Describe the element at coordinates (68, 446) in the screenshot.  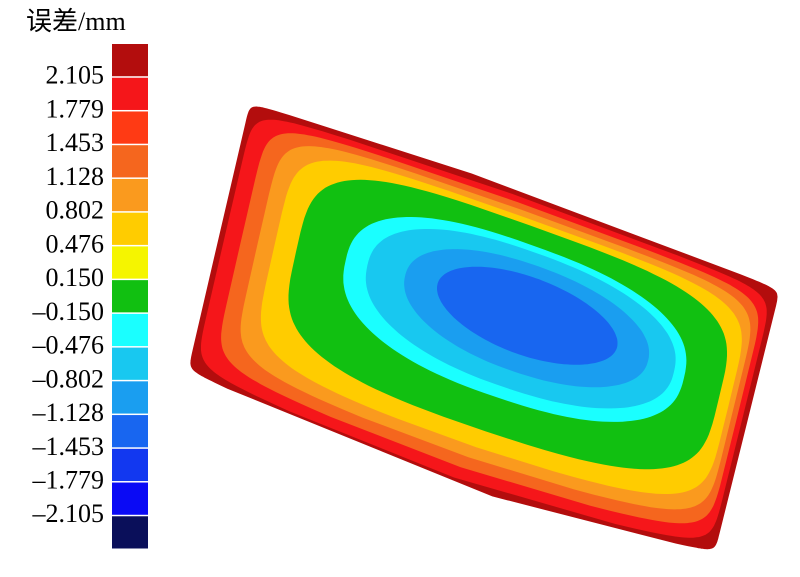
I see `legend-label: –1.453` at that location.